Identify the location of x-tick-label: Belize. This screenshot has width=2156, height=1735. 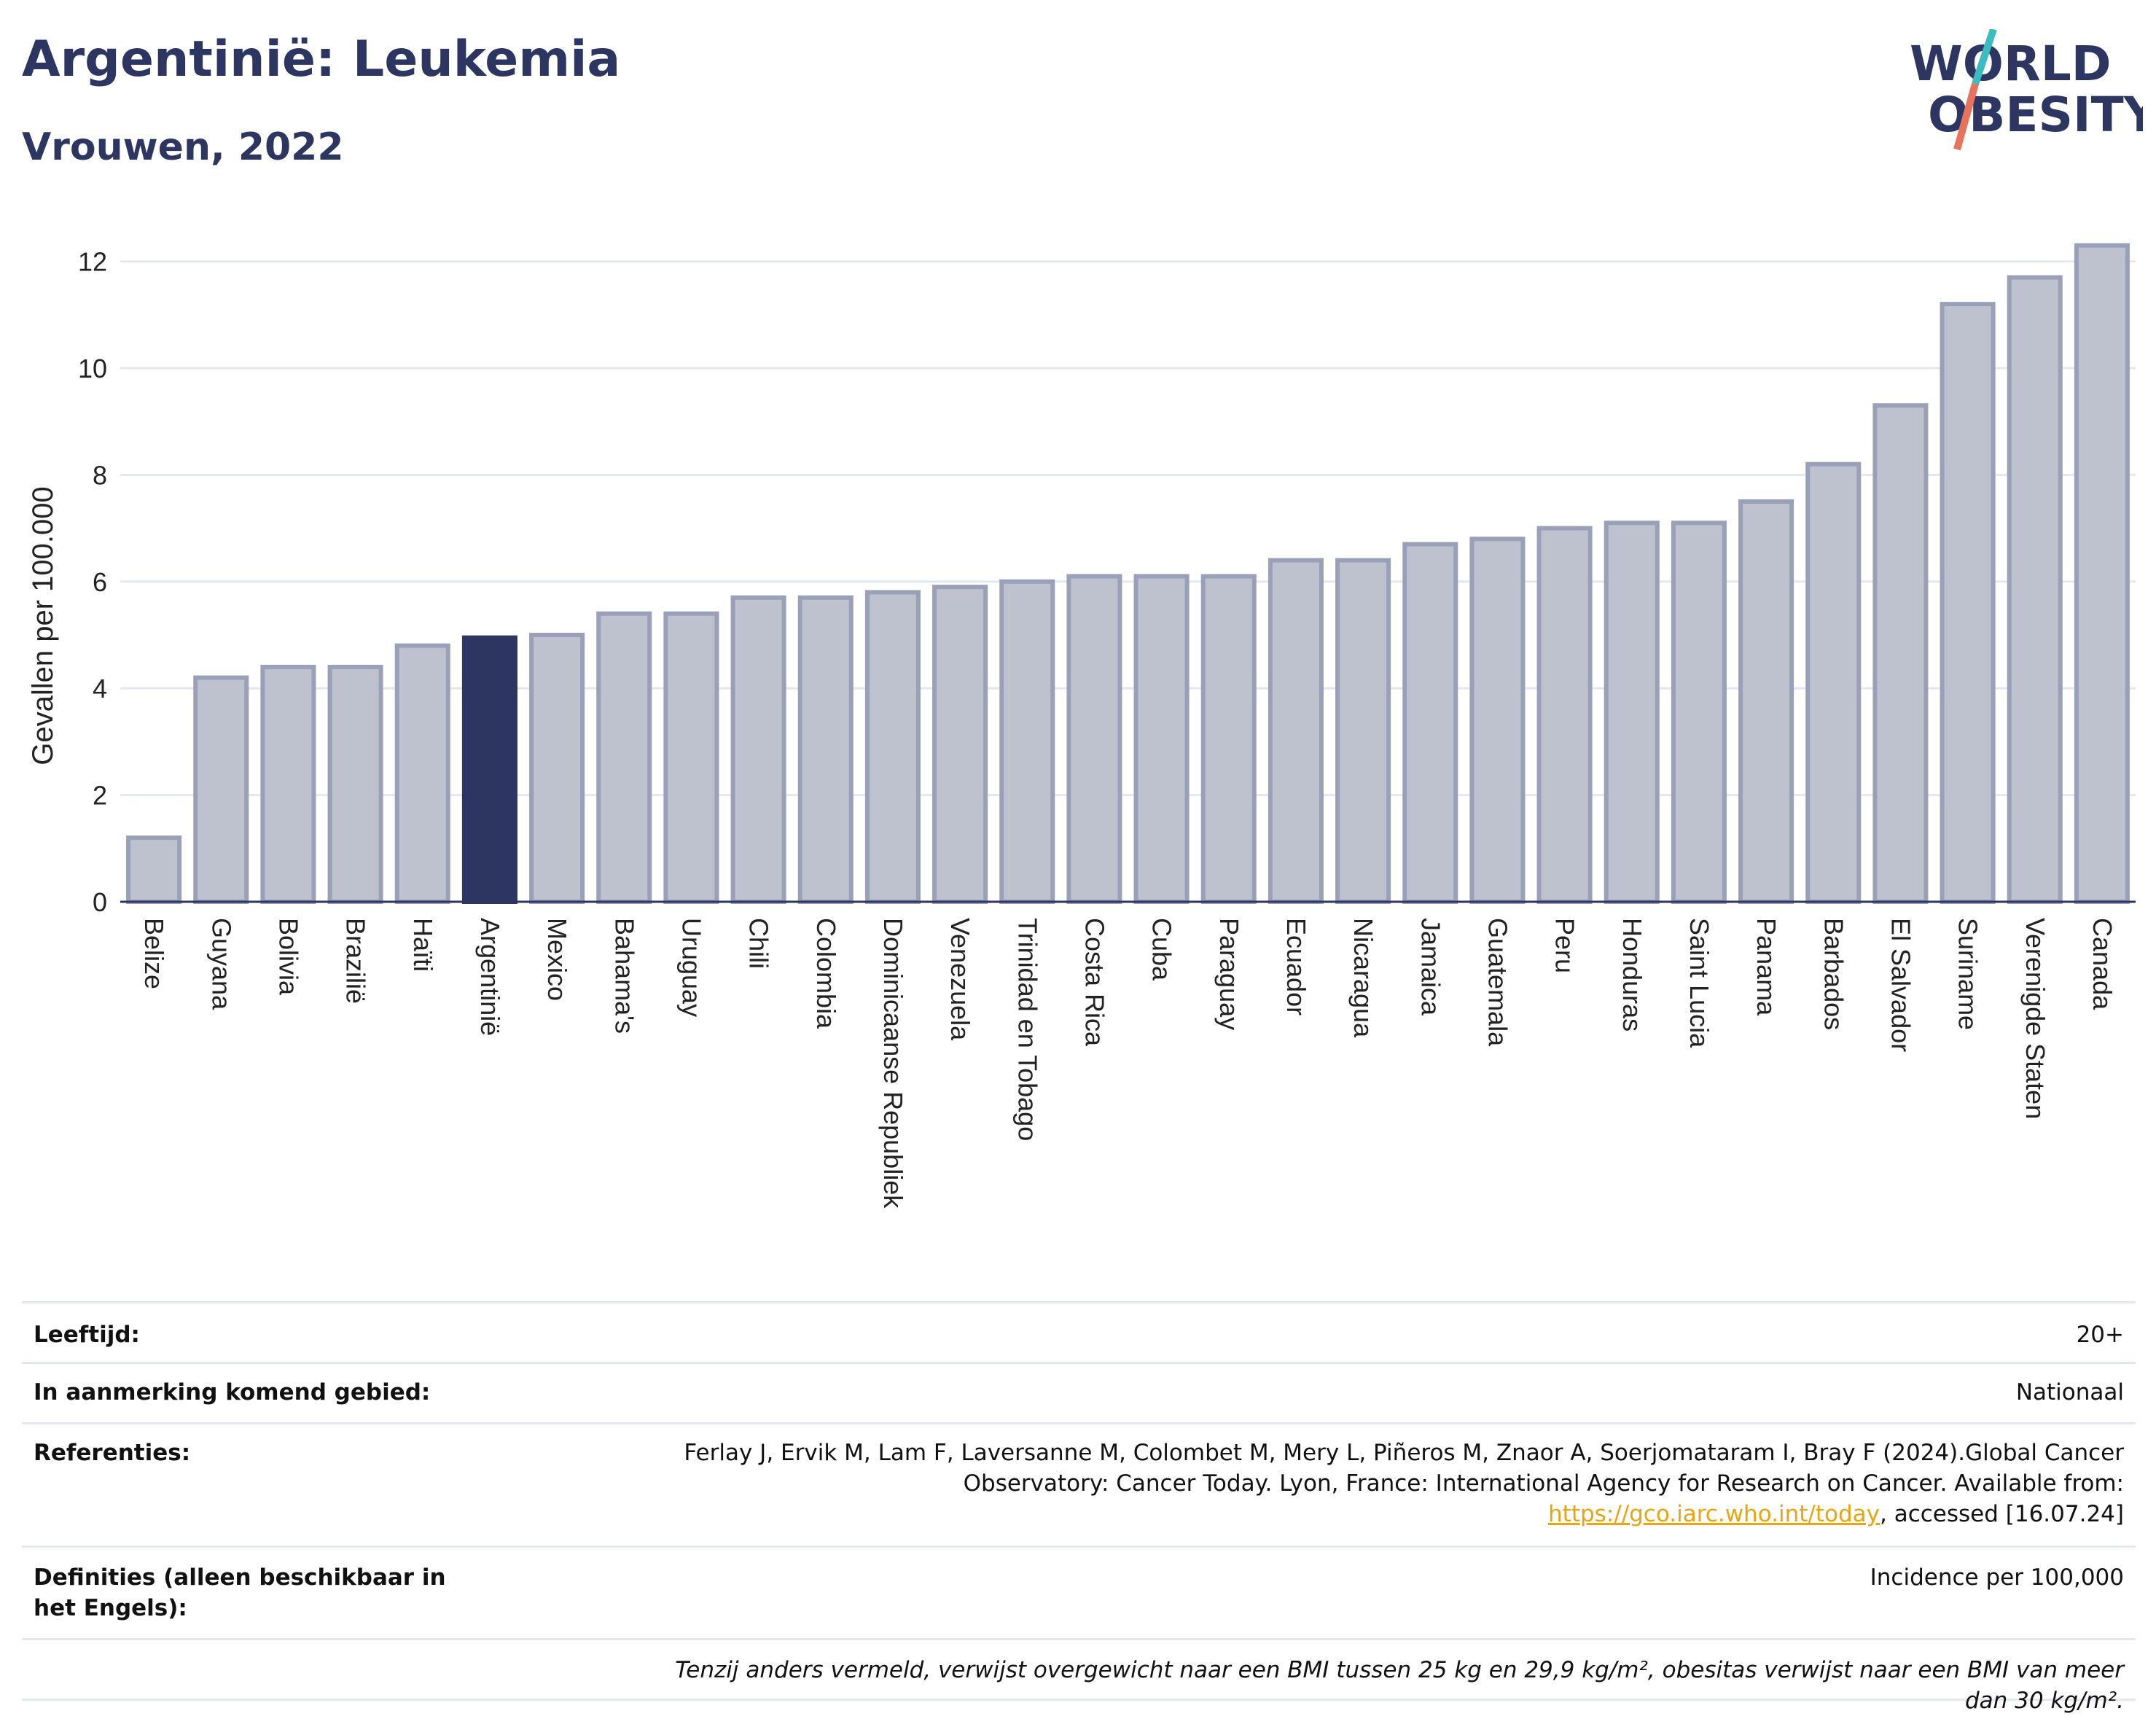
(154, 954).